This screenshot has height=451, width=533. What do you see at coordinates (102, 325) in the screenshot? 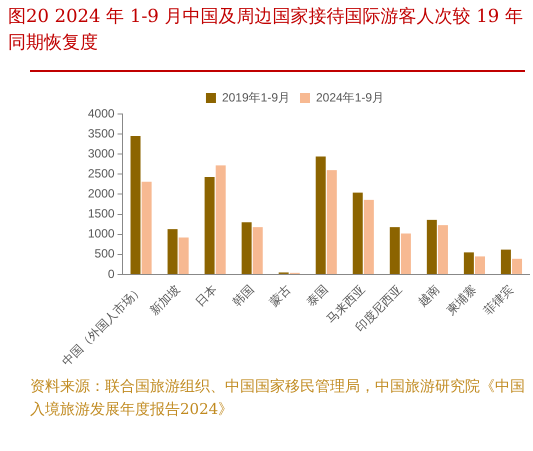
I see `x-tick-label: 中国（外国人市场）` at bounding box center [102, 325].